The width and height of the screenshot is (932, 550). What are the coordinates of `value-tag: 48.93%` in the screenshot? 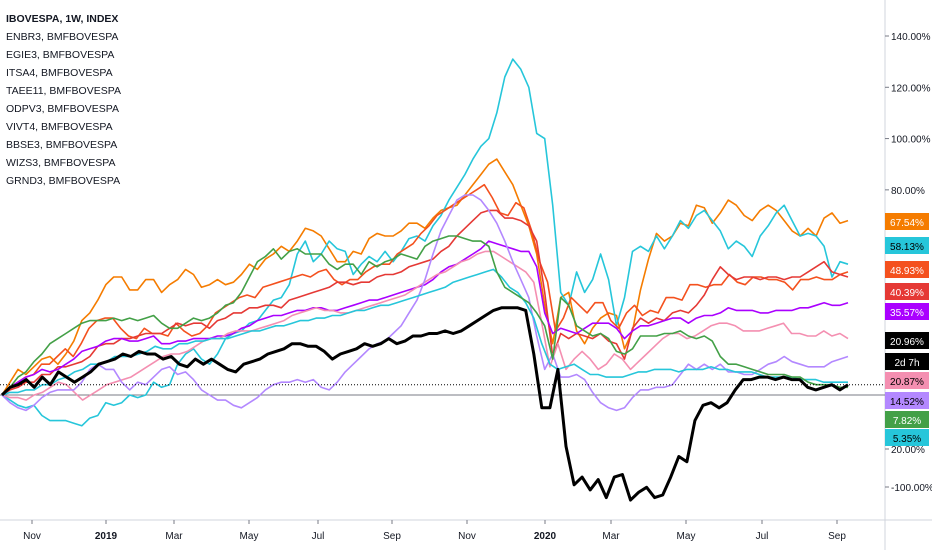 It's located at (907, 269).